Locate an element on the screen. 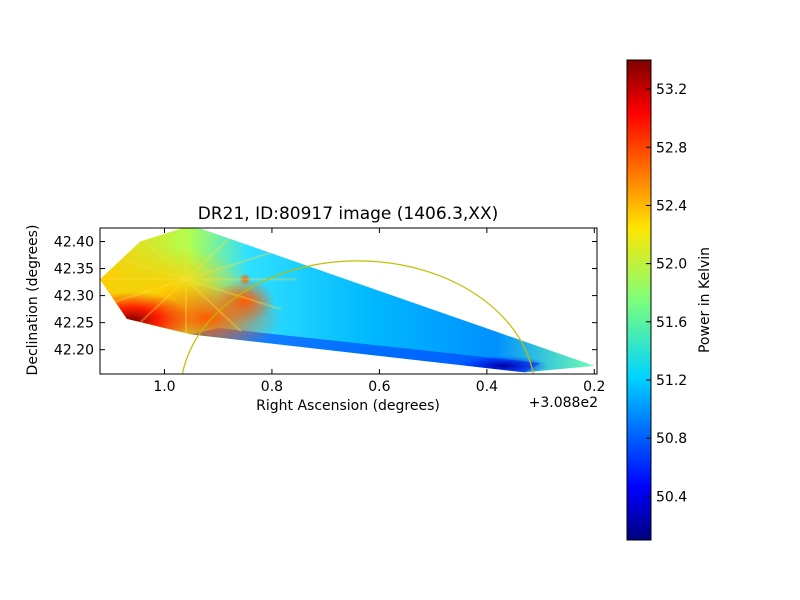 The width and height of the screenshot is (800, 600). x-axis-offset-label: +3.088e2 is located at coordinates (563, 403).